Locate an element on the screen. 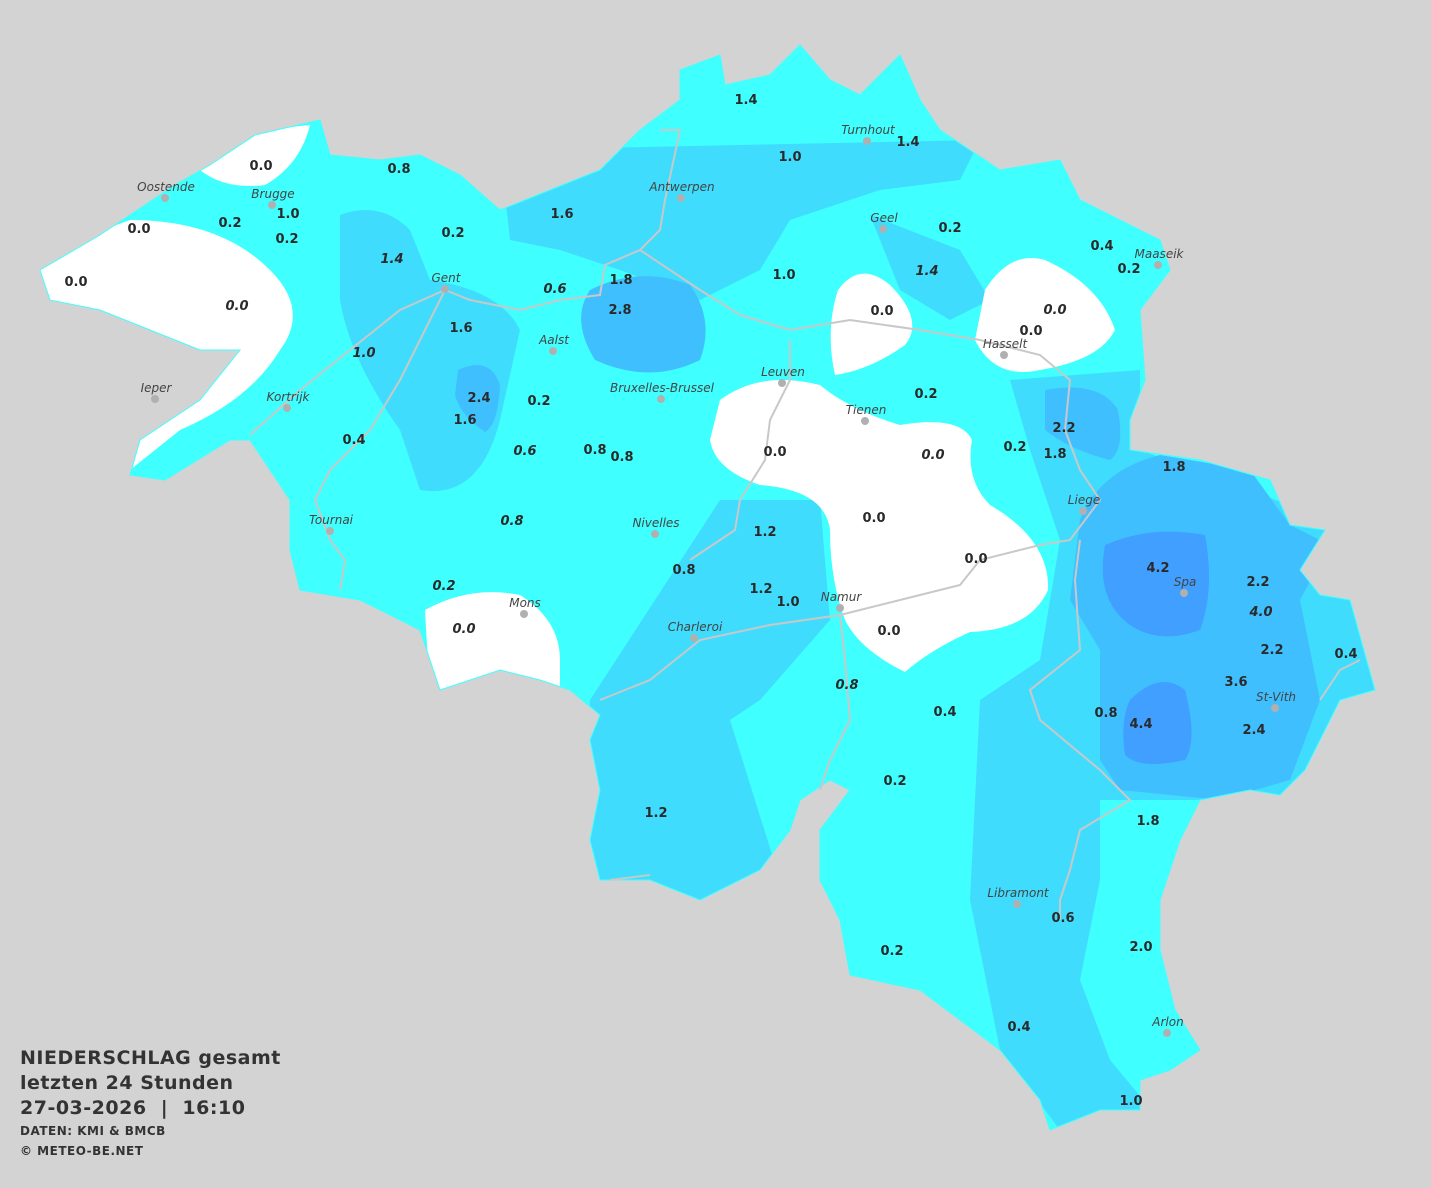  city-label: Turnhout is located at coordinates (868, 130).